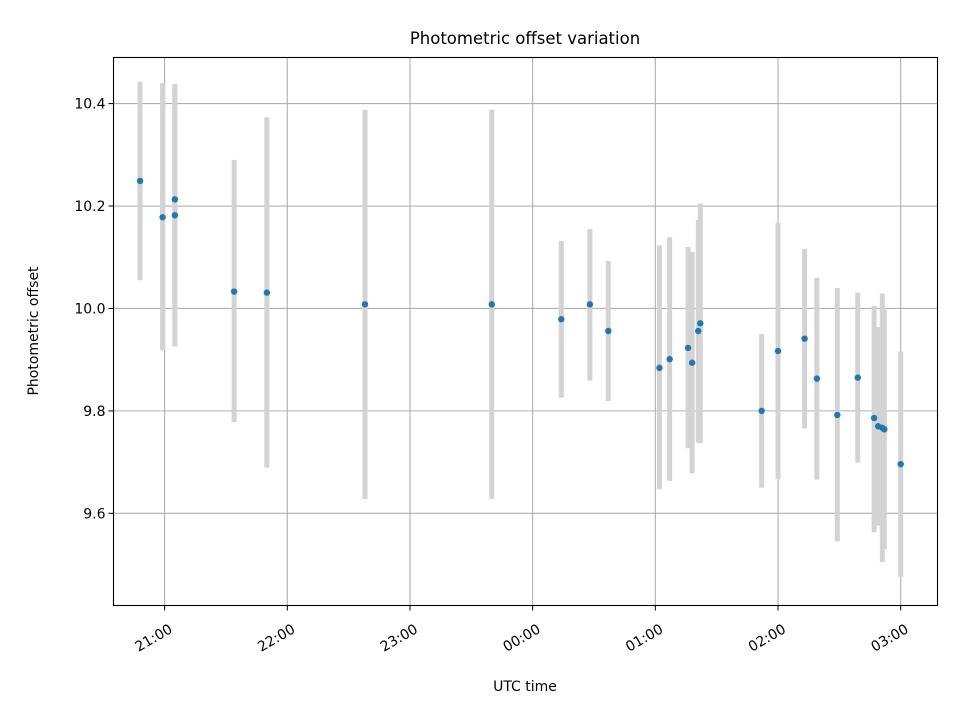 The image size is (960, 720). I want to click on y-tick-label: 10.0, so click(89, 309).